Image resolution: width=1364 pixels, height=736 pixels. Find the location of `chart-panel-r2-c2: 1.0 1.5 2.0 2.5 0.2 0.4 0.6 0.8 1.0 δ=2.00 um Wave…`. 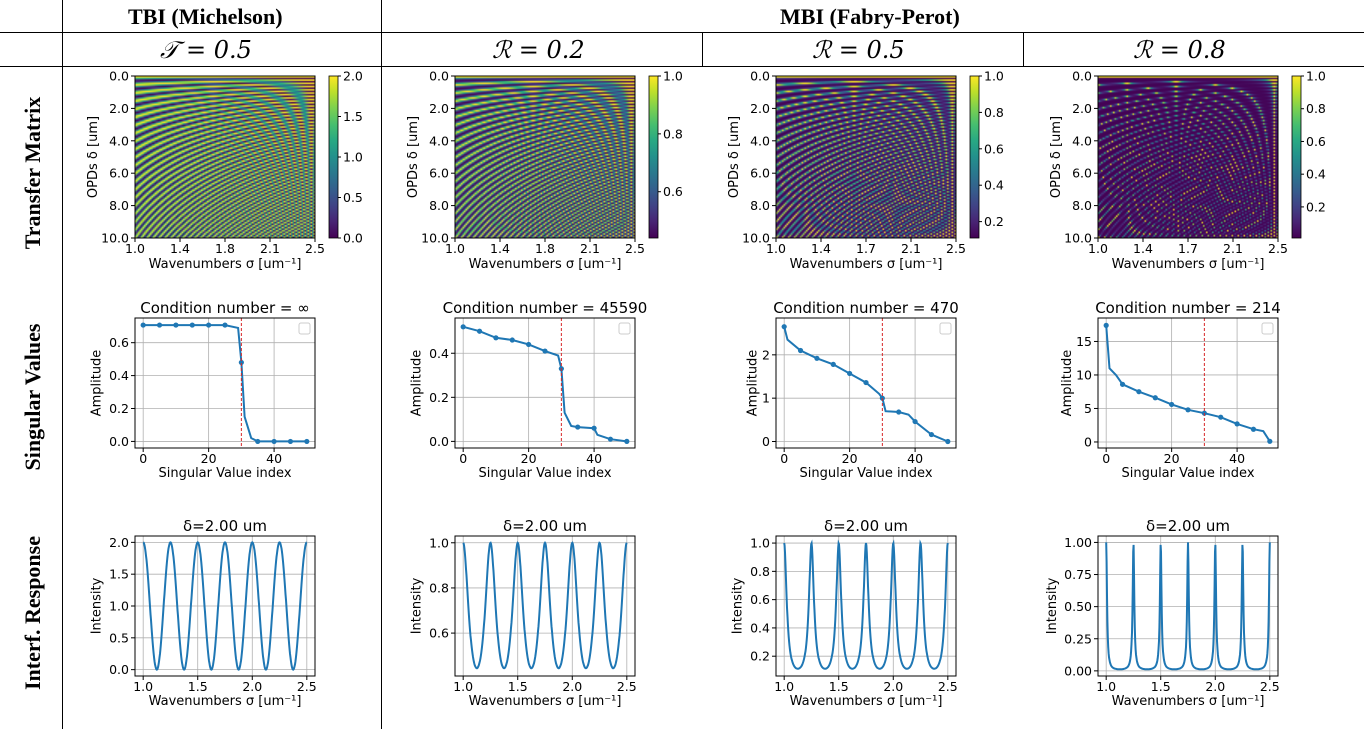

chart-panel-r2-c2: 1.0 1.5 2.0 2.5 0.2 0.4 0.6 0.8 1.0 δ=2.00 um Wave… is located at coordinates (844, 613).